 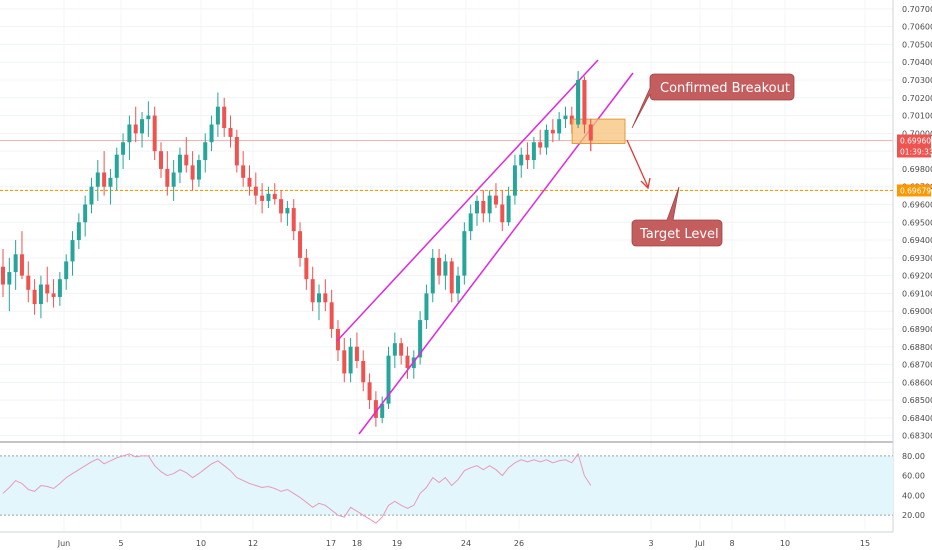 What do you see at coordinates (917, 62) in the screenshot?
I see `price-tick-label: 0.70400` at bounding box center [917, 62].